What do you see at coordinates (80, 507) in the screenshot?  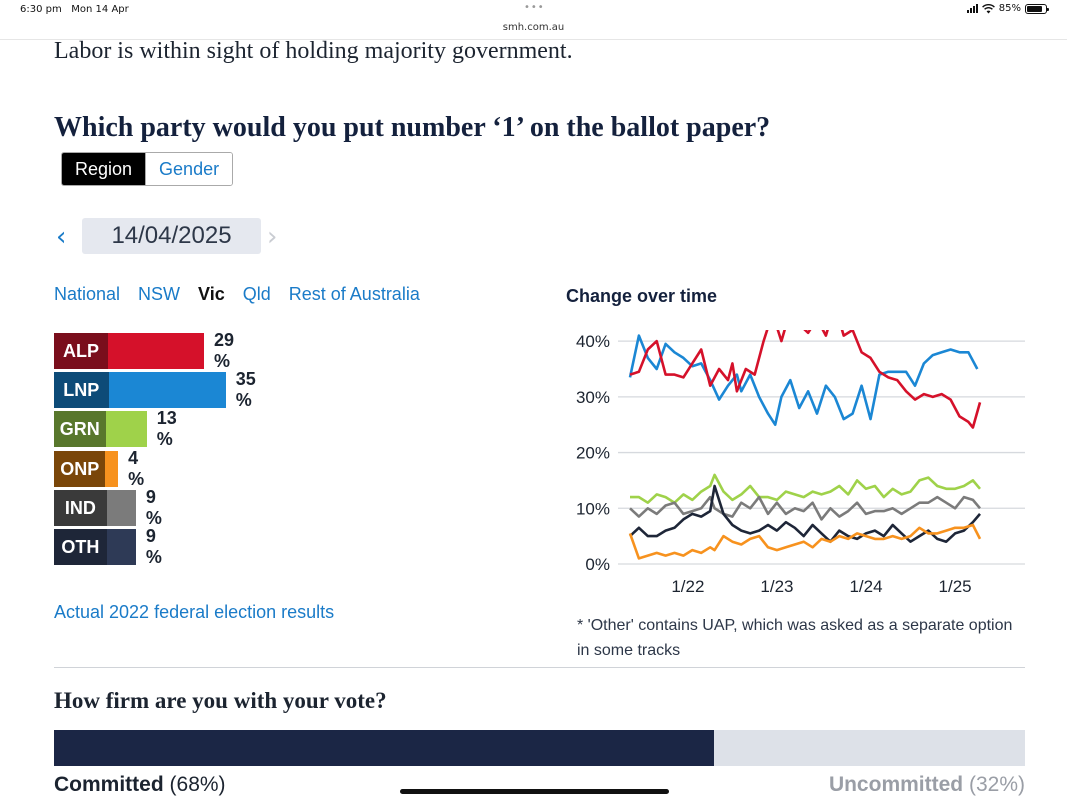 I see `bar-label-ind: IND` at bounding box center [80, 507].